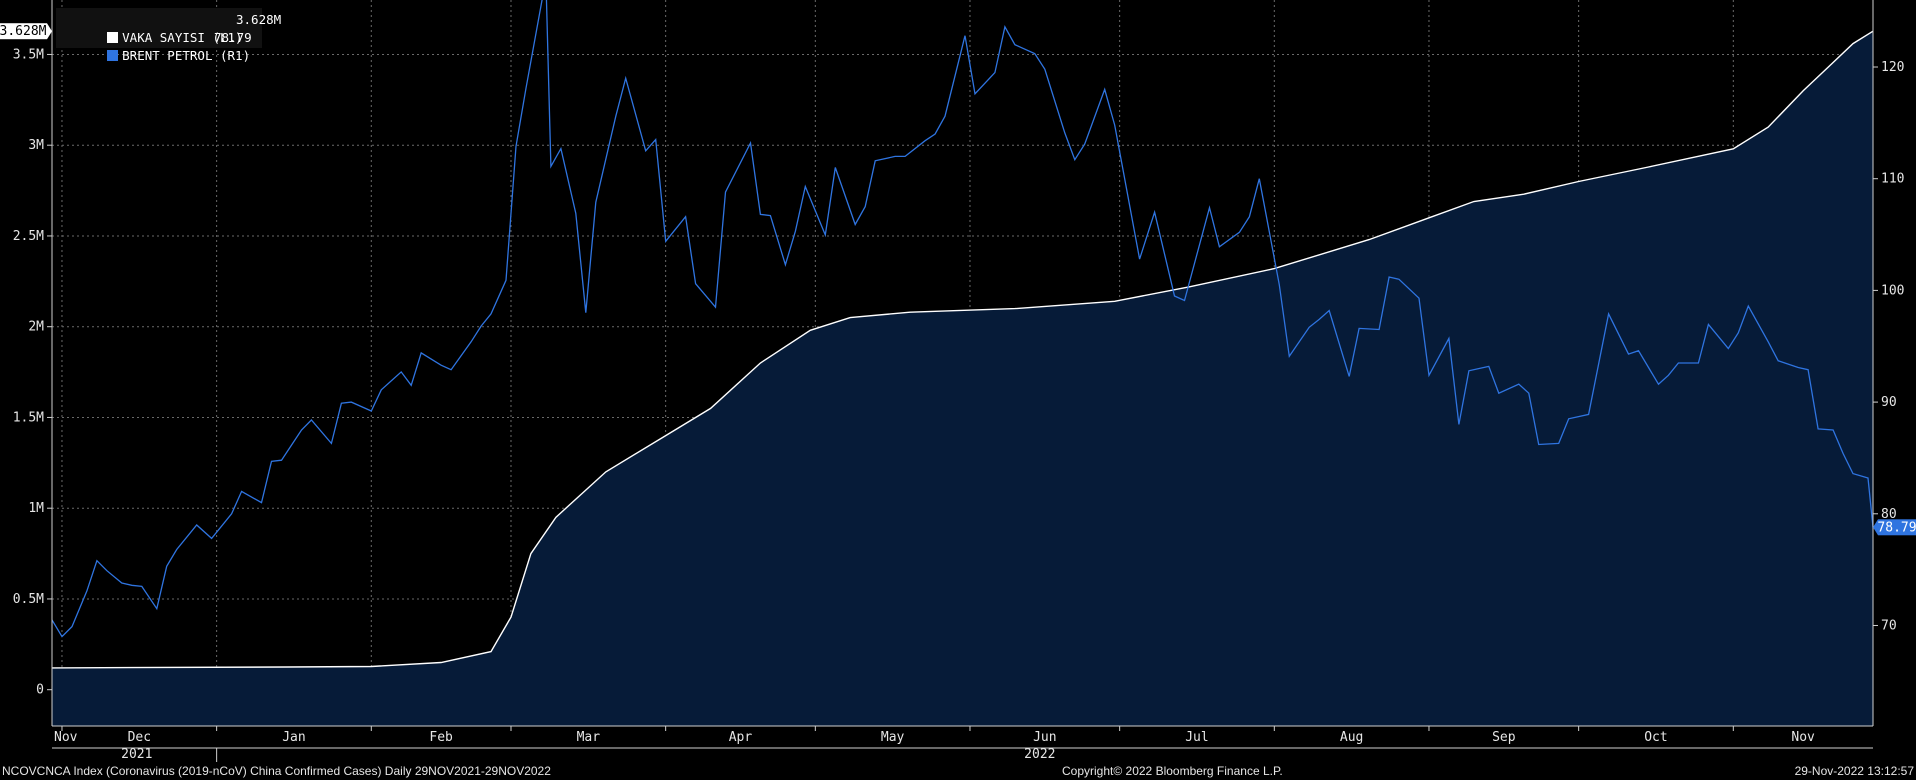 This screenshot has width=1916, height=780. What do you see at coordinates (113, 55) in the screenshot?
I see `legend-swatch-brent` at bounding box center [113, 55].